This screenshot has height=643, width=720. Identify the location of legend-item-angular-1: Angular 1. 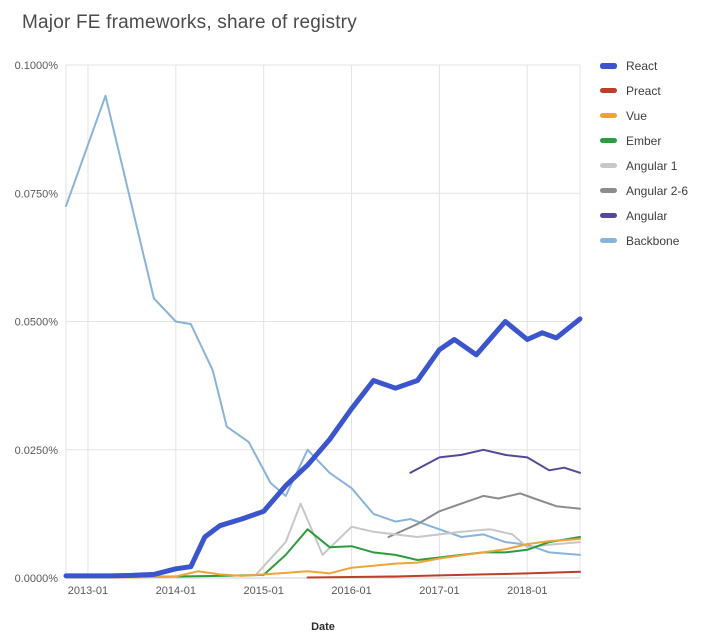
(644, 165).